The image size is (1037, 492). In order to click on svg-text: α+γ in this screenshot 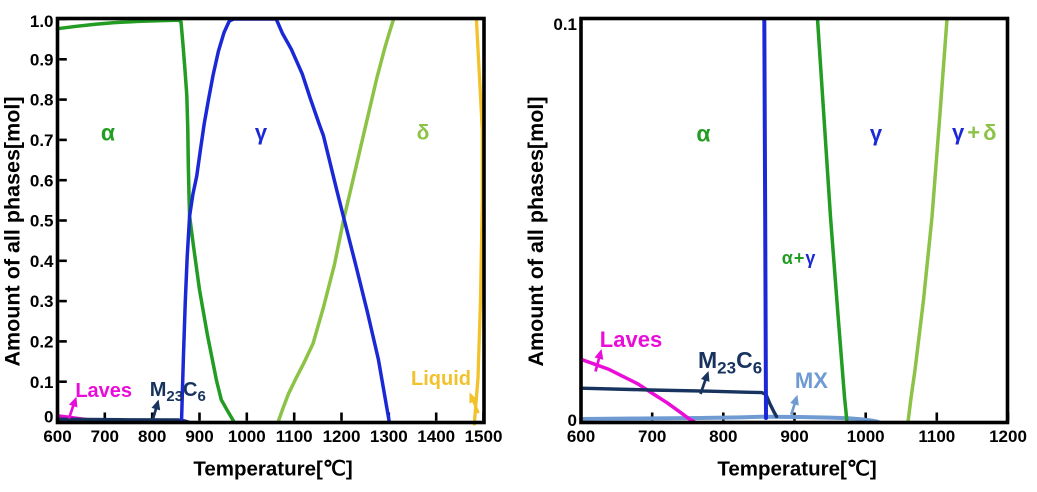, I will do `click(799, 258)`.